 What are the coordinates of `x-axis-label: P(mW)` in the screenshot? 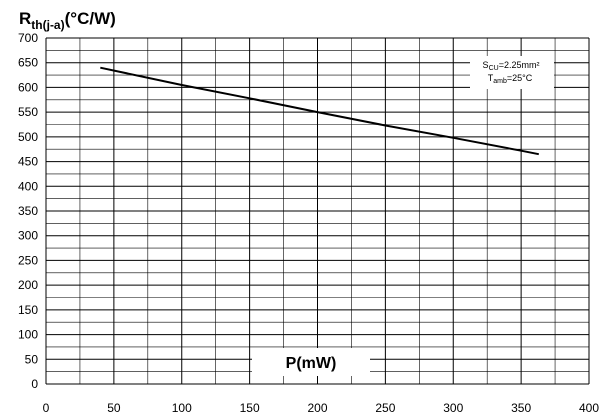 It's located at (311, 363).